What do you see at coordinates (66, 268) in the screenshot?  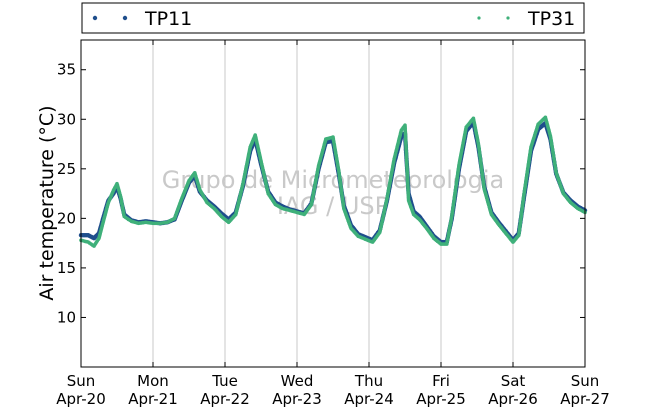 I see `y-tick-label: 15` at bounding box center [66, 268].